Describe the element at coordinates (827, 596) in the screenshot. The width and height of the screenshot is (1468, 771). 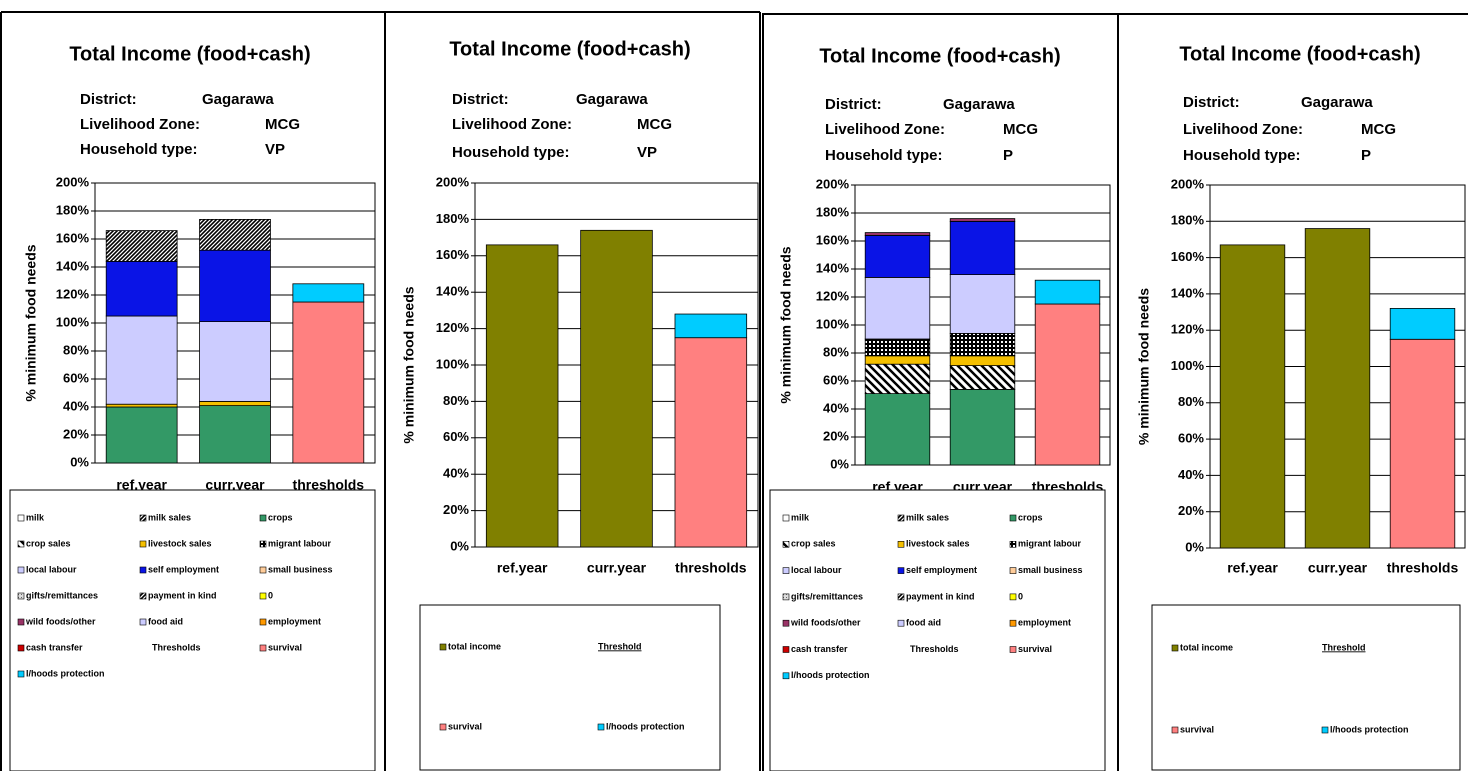
I see `legend-label: gifts/remittances` at that location.